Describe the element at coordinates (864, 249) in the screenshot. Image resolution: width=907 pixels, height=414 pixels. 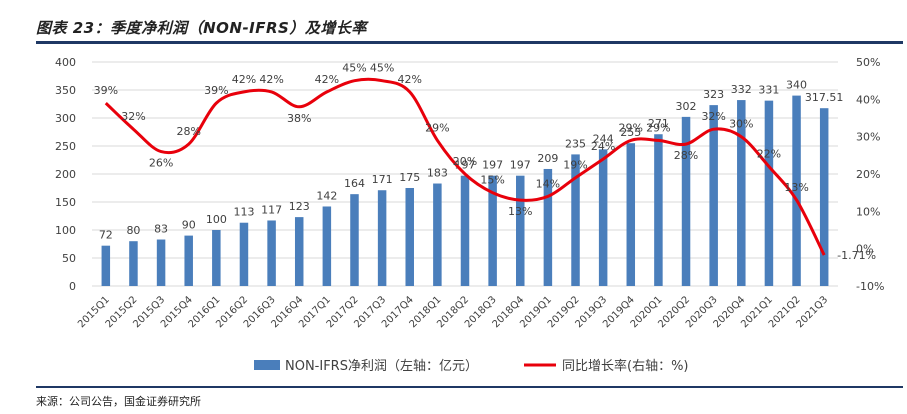
I see `y-right-tick-label: 0%` at that location.